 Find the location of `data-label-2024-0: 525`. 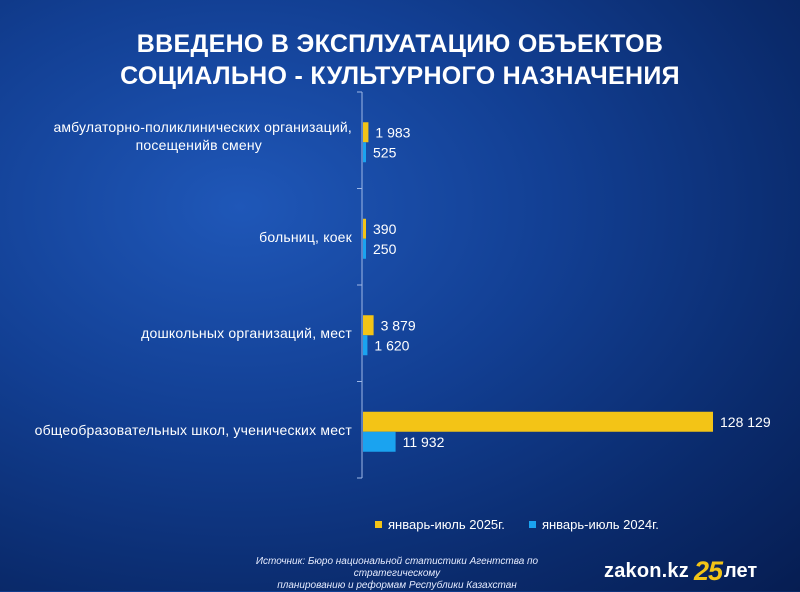

data-label-2024-0: 525 is located at coordinates (385, 152).